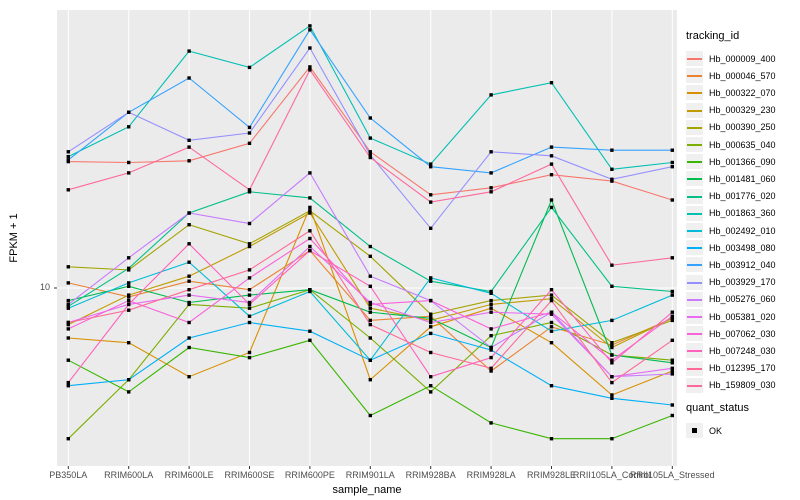 Image resolution: width=800 pixels, height=500 pixels. What do you see at coordinates (742, 110) in the screenshot?
I see `legend-item-label: Hb_000329_230` at bounding box center [742, 110].